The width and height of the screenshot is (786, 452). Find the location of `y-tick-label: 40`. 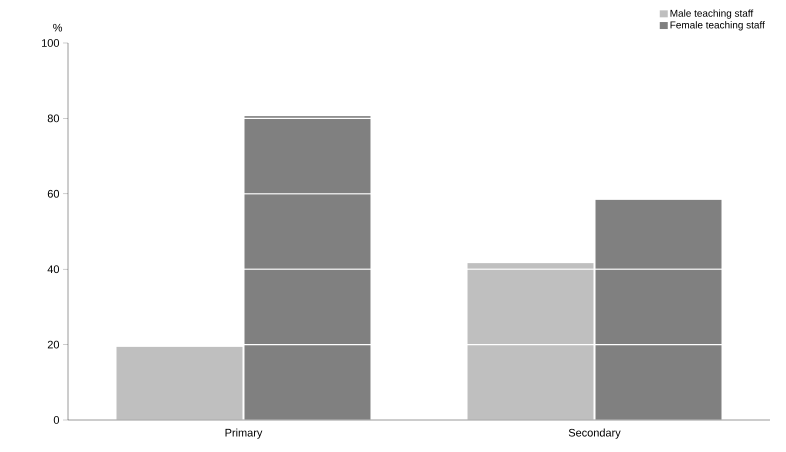

y-tick-label: 40 is located at coordinates (54, 269).